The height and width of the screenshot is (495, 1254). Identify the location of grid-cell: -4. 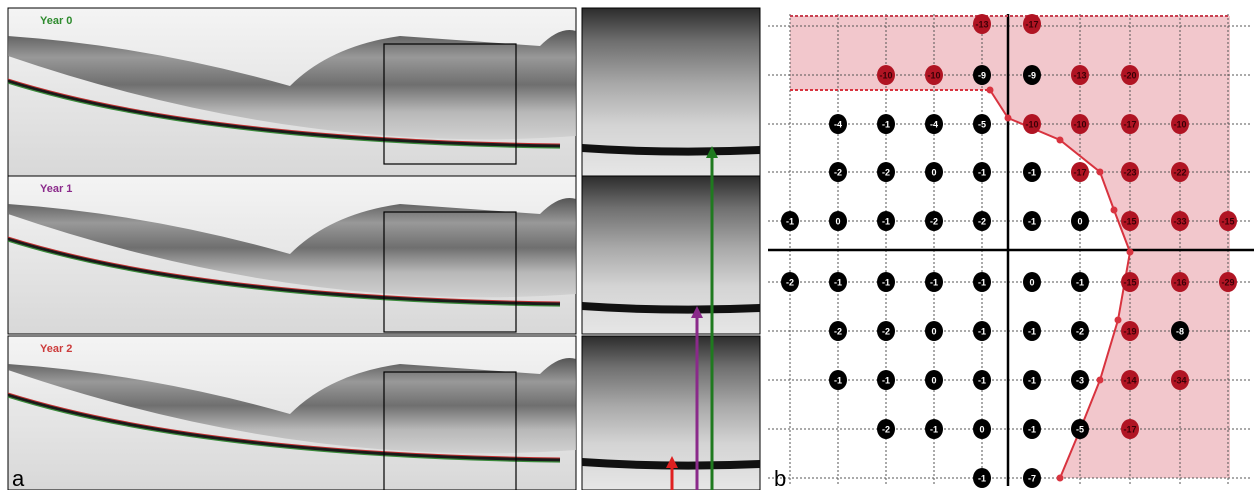
(838, 124).